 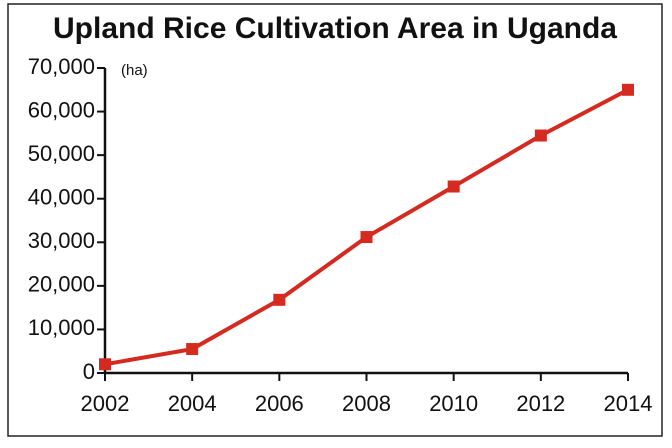 What do you see at coordinates (628, 403) in the screenshot?
I see `x-tick-label: 2014` at bounding box center [628, 403].